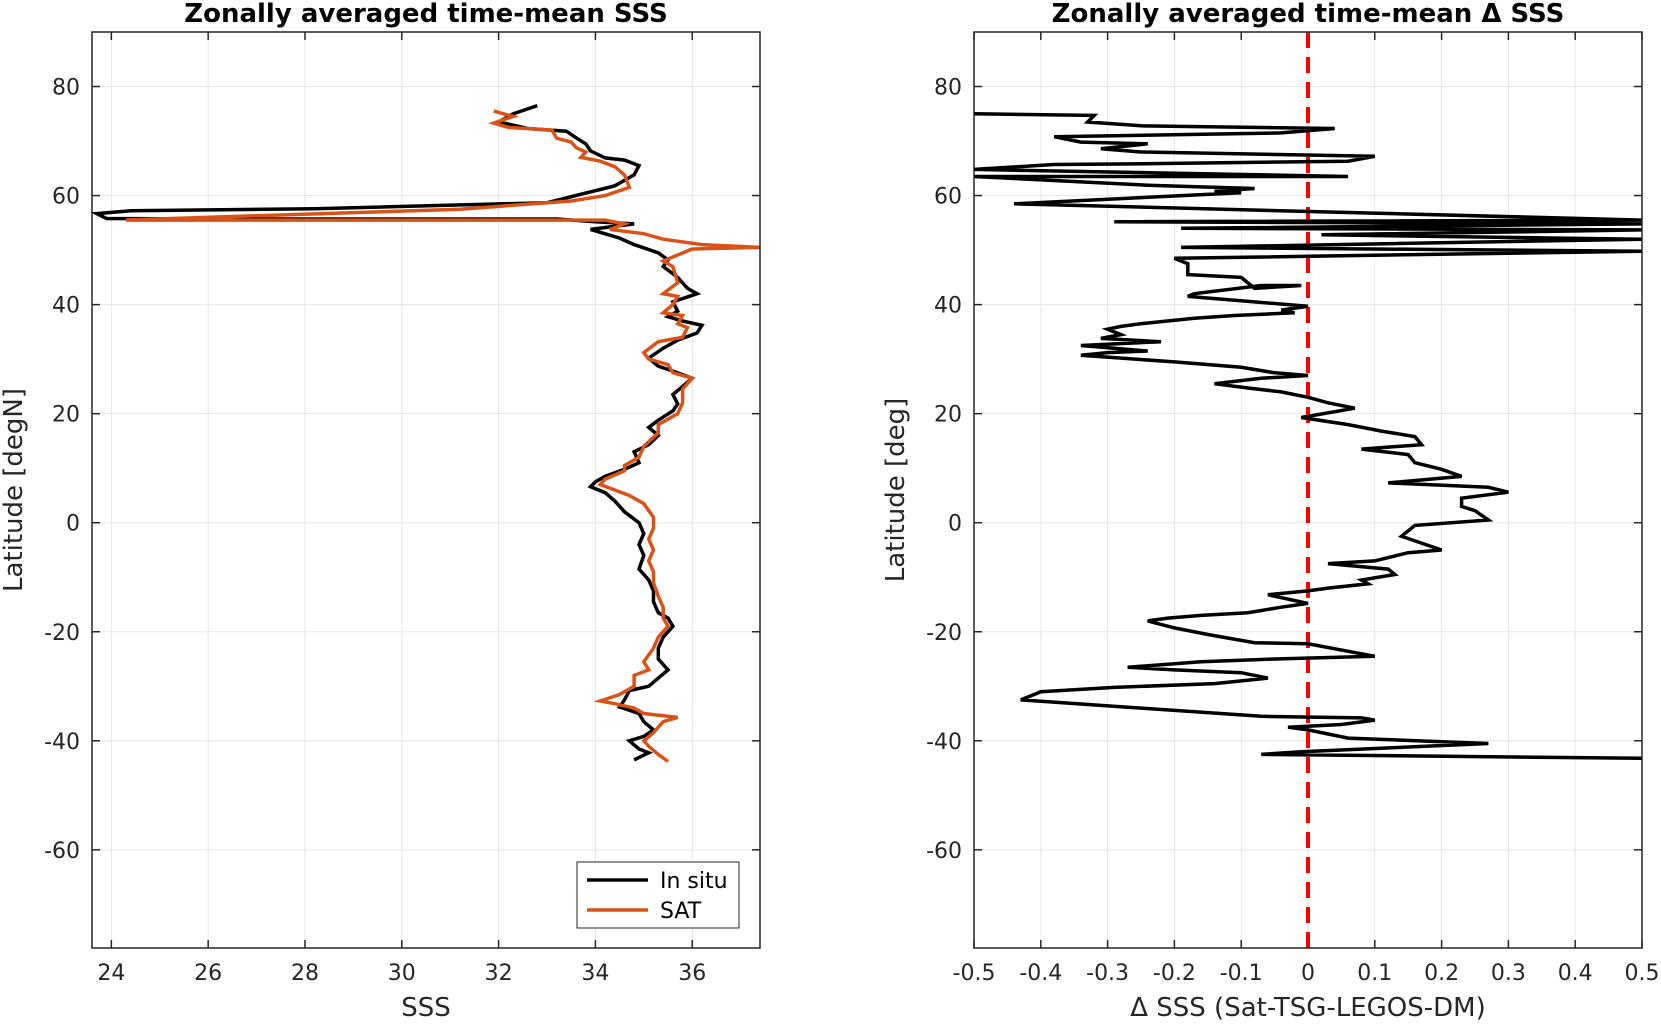  I want to click on right-y-tick-label: 0, so click(955, 524).